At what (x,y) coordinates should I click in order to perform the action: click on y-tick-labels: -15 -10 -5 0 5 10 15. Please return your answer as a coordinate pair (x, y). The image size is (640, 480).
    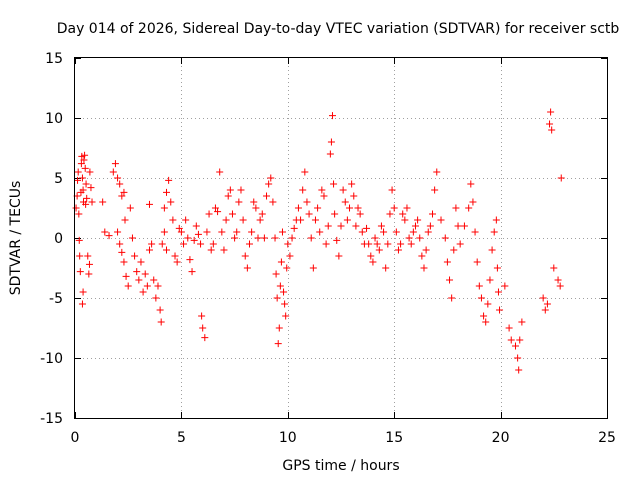
    Looking at the image, I should click on (51, 239).